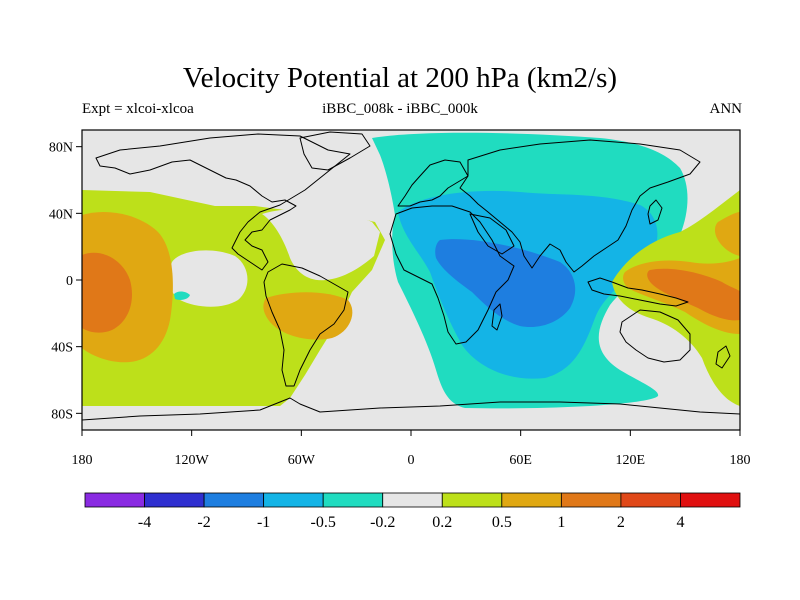 The height and width of the screenshot is (600, 800). What do you see at coordinates (203, 522) in the screenshot?
I see `colorbar-label: -2` at bounding box center [203, 522].